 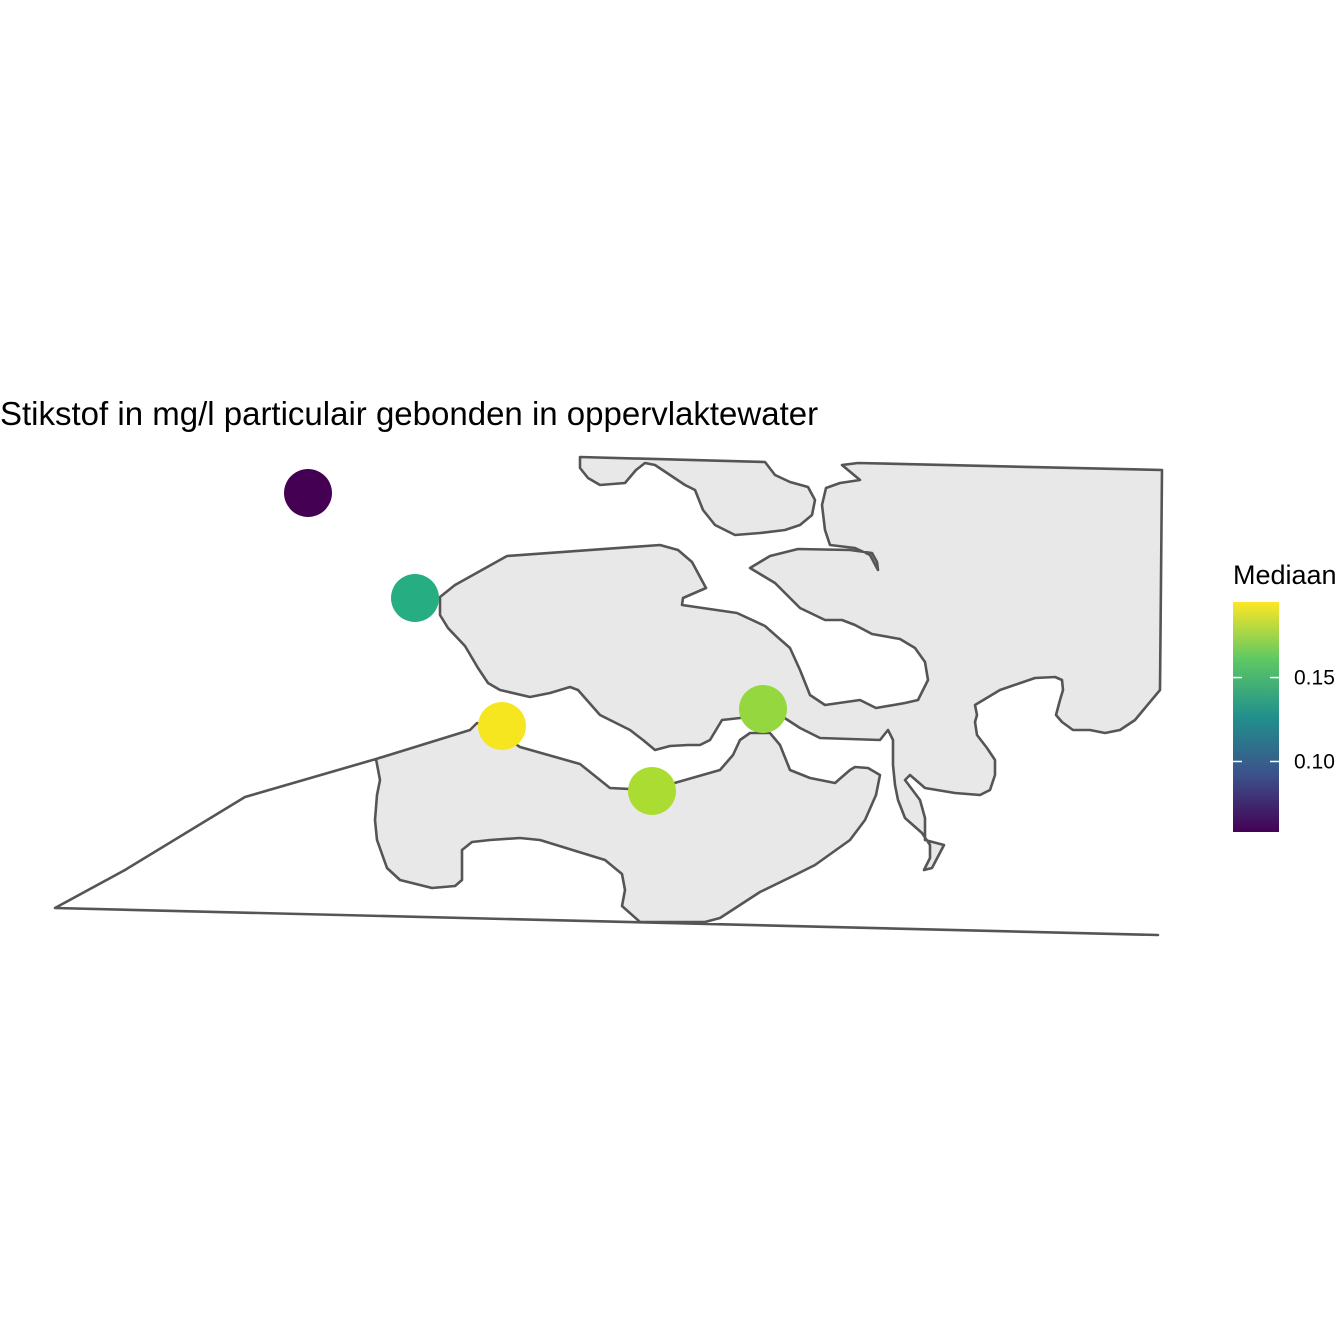 What do you see at coordinates (697, 496) in the screenshot?
I see `land-northern-island` at bounding box center [697, 496].